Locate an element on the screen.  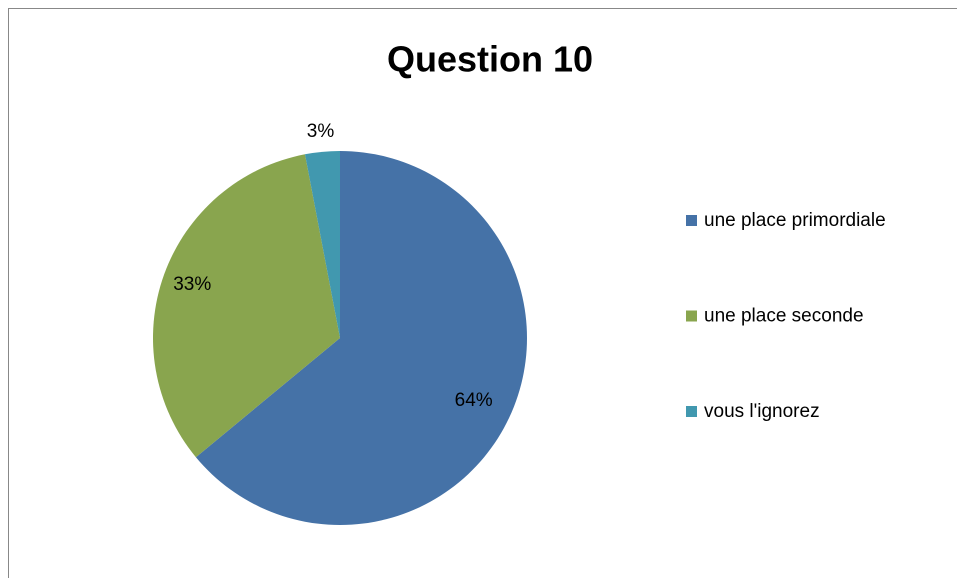
data-label: 33% is located at coordinates (192, 284).